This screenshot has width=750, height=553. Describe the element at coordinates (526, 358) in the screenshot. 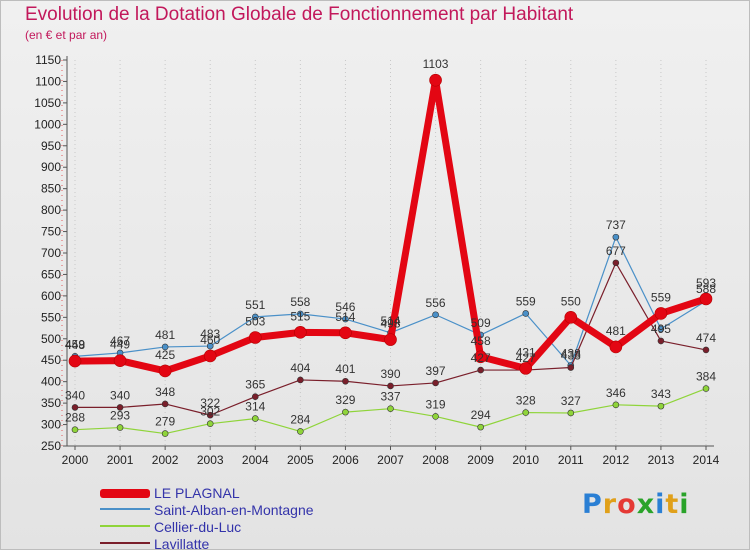

I see `data-label: 427` at that location.